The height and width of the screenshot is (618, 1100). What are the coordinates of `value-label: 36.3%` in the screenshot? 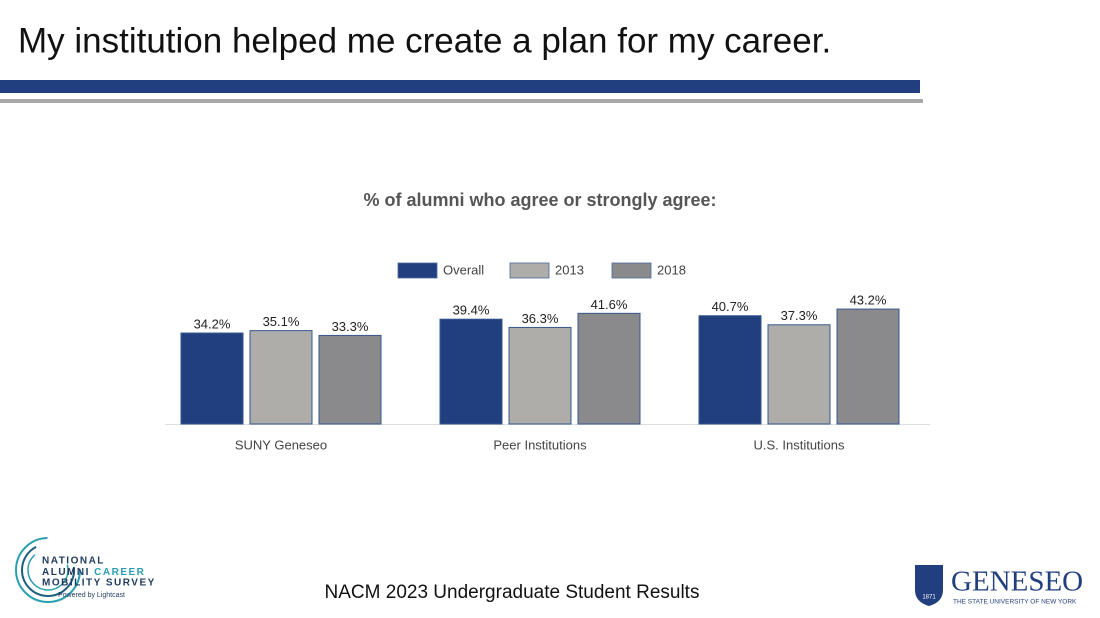 It's located at (540, 318).